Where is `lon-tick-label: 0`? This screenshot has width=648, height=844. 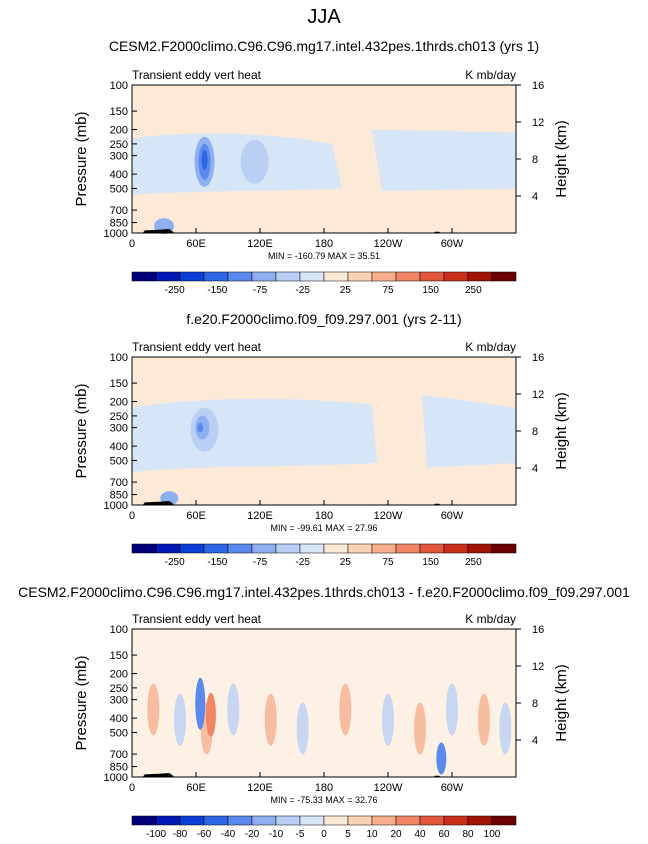 lon-tick-label: 0 is located at coordinates (132, 516).